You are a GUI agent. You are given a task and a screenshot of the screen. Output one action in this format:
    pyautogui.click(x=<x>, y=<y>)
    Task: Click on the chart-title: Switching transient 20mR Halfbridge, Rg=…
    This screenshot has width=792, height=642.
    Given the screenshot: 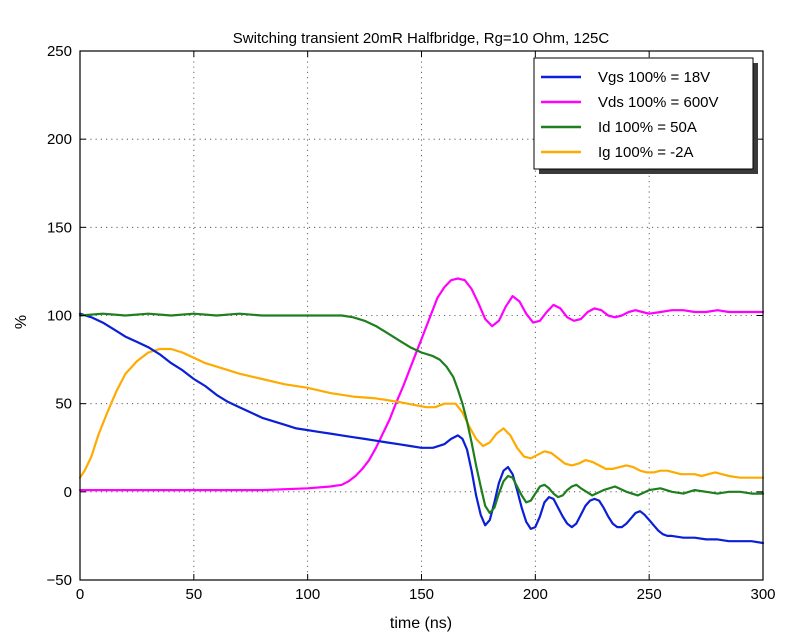 What is the action you would take?
    pyautogui.click(x=421, y=38)
    